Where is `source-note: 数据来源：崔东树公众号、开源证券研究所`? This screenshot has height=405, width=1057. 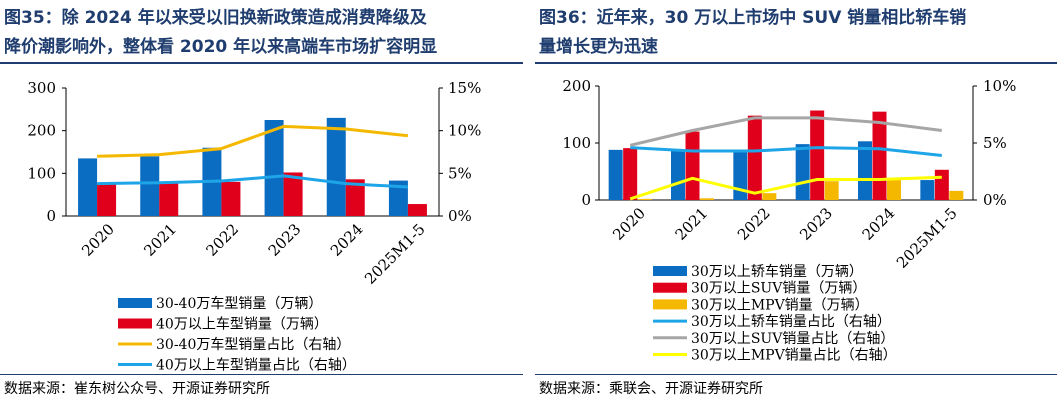 source-note: 数据来源：崔东树公众号、开源证券研究所 is located at coordinates (137, 389).